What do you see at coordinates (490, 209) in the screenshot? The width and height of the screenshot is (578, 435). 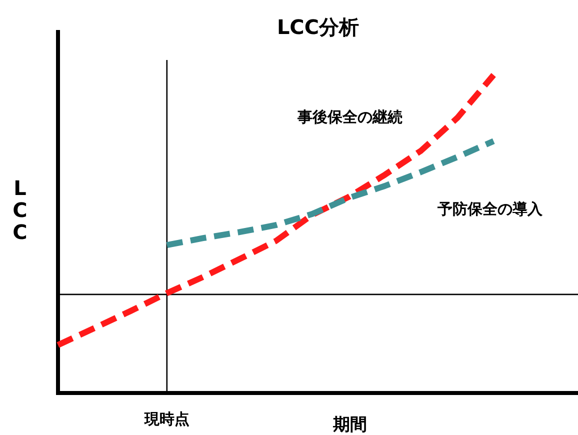 I see `series-label: 予防保全の導入` at bounding box center [490, 209].